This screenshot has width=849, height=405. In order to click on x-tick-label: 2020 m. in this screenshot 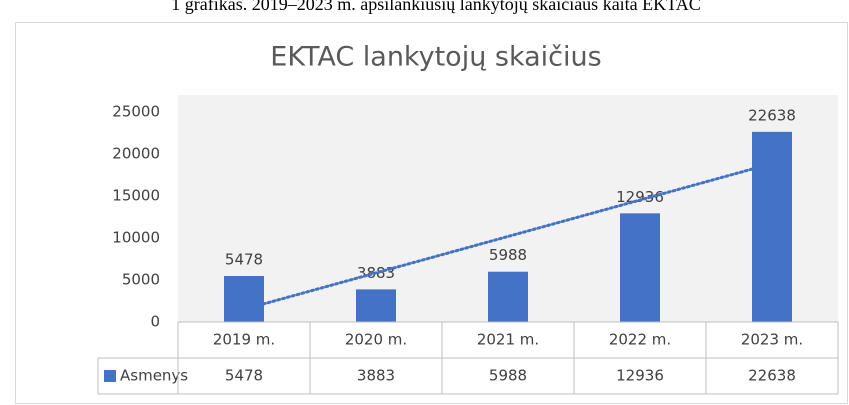, I will do `click(376, 340)`.